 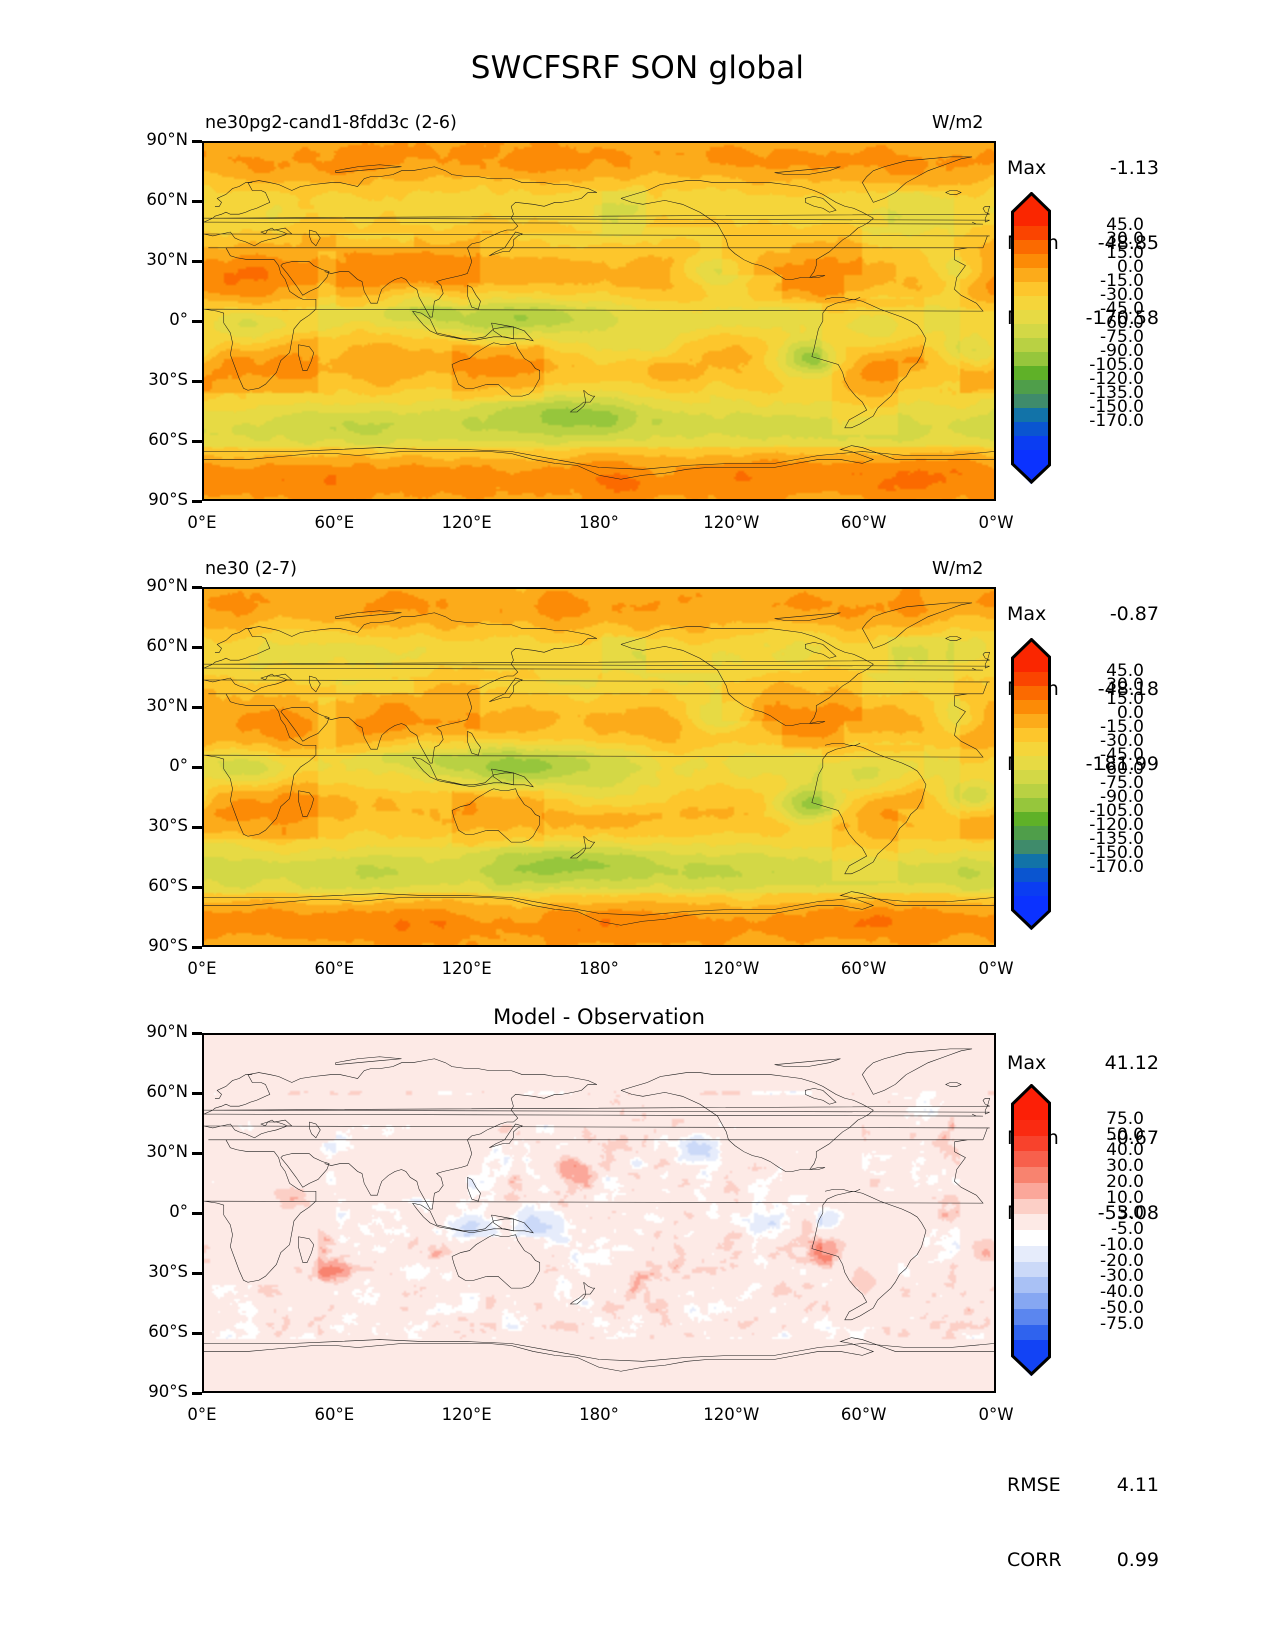 I want to click on xtick-label-reference: 0°W, so click(x=996, y=968).